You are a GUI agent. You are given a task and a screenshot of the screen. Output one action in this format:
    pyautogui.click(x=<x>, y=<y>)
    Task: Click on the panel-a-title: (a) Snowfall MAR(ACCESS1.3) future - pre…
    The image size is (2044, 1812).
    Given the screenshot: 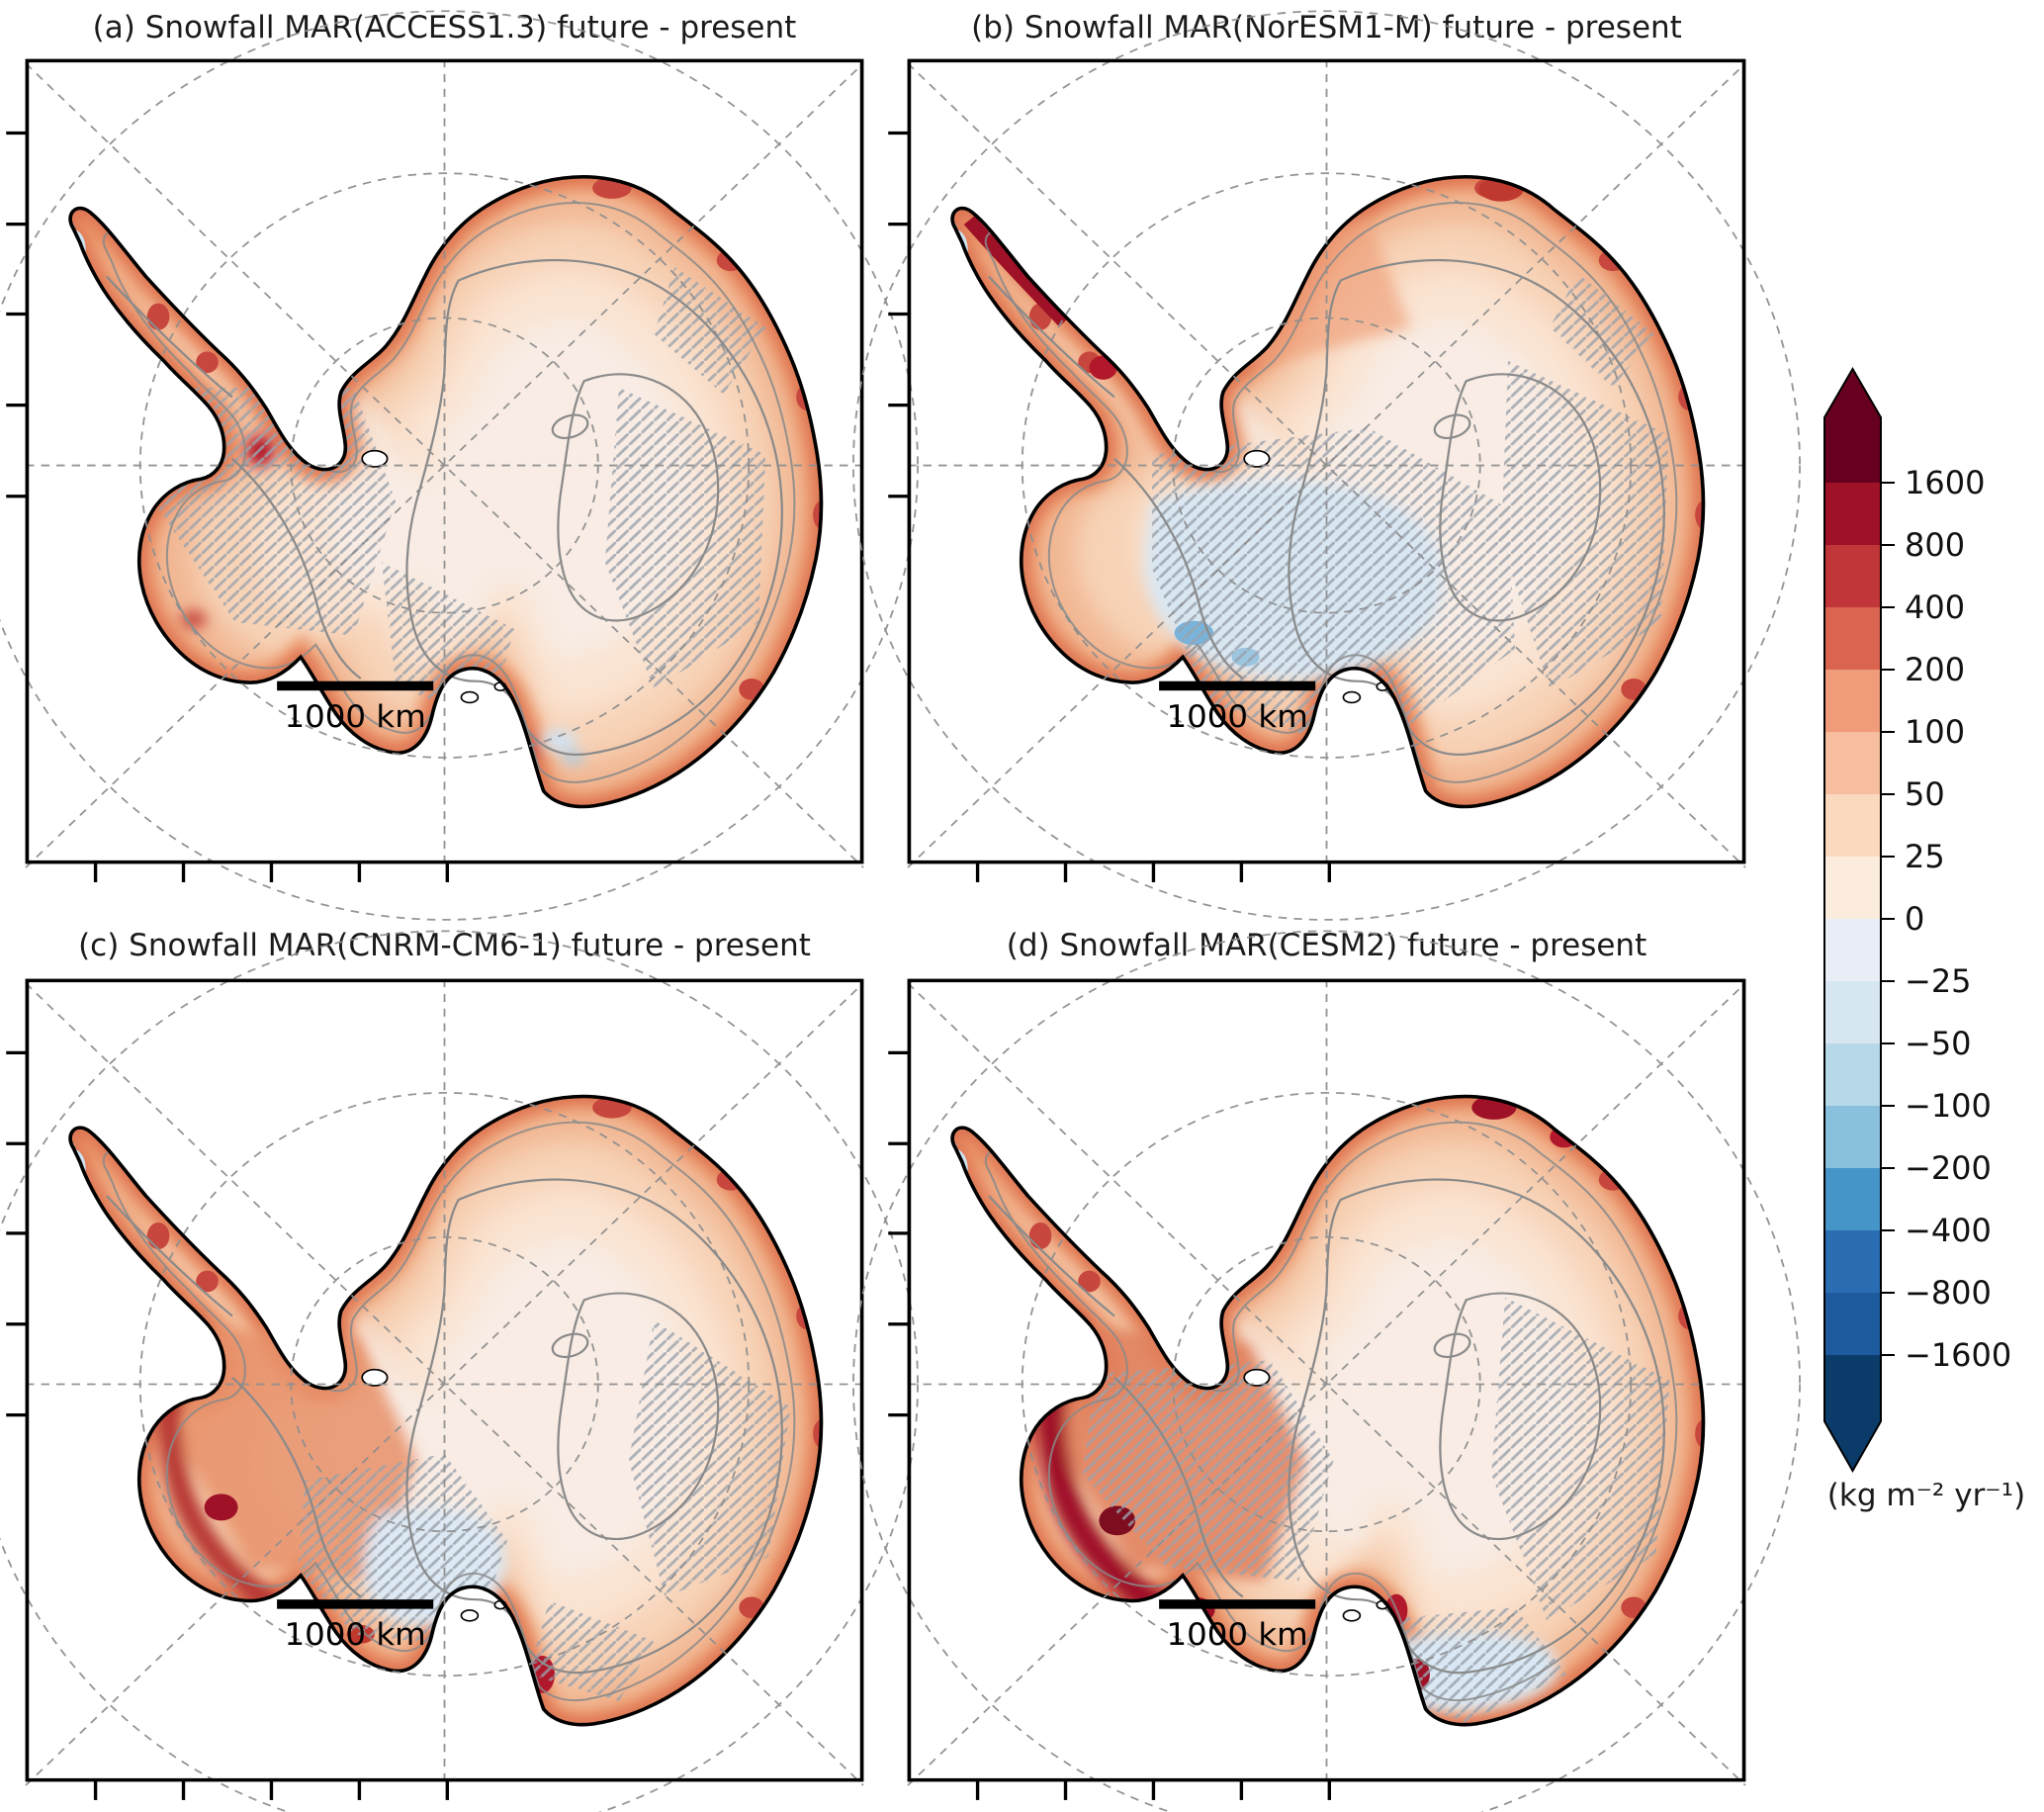 What is the action you would take?
    pyautogui.click(x=444, y=28)
    